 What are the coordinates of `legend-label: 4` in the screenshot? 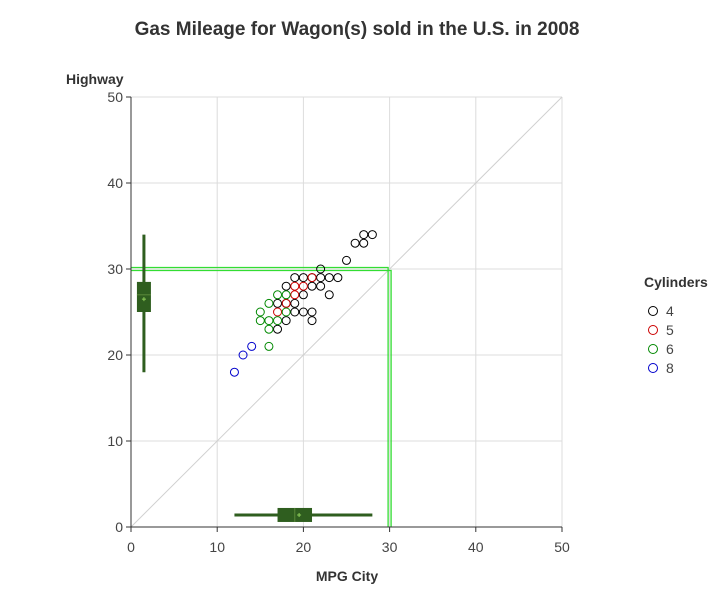 It's located at (670, 311).